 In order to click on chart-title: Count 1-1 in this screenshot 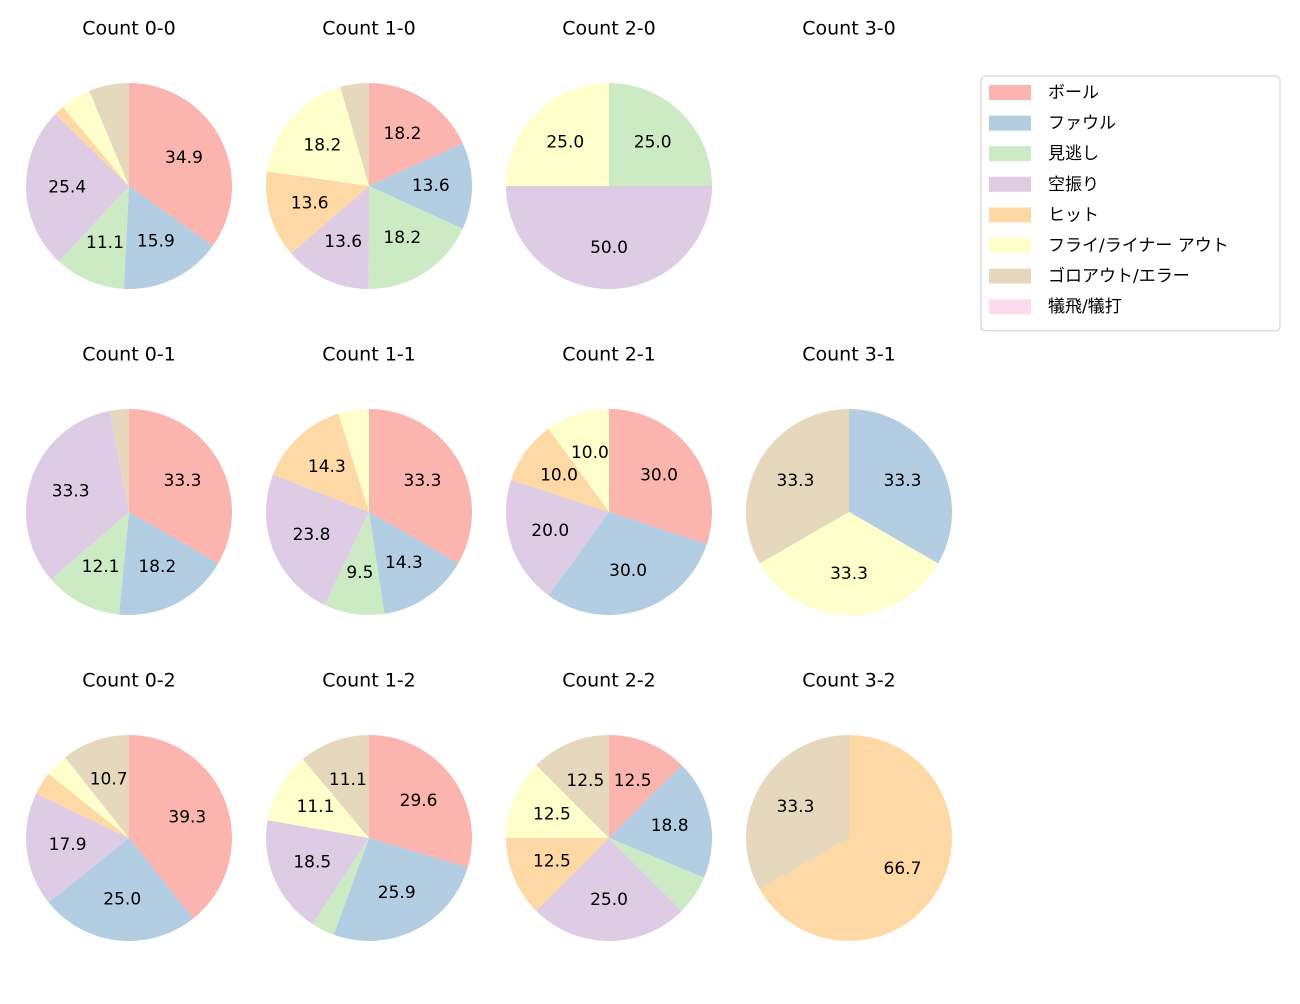, I will do `click(369, 355)`.